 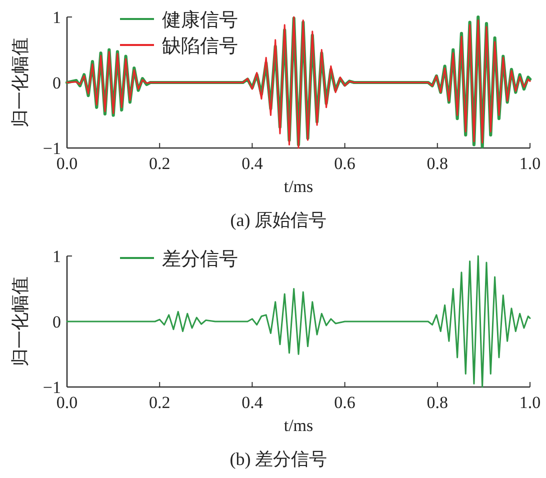 What do you see at coordinates (200, 46) in the screenshot?
I see `legend-label: 缺陷信号` at bounding box center [200, 46].